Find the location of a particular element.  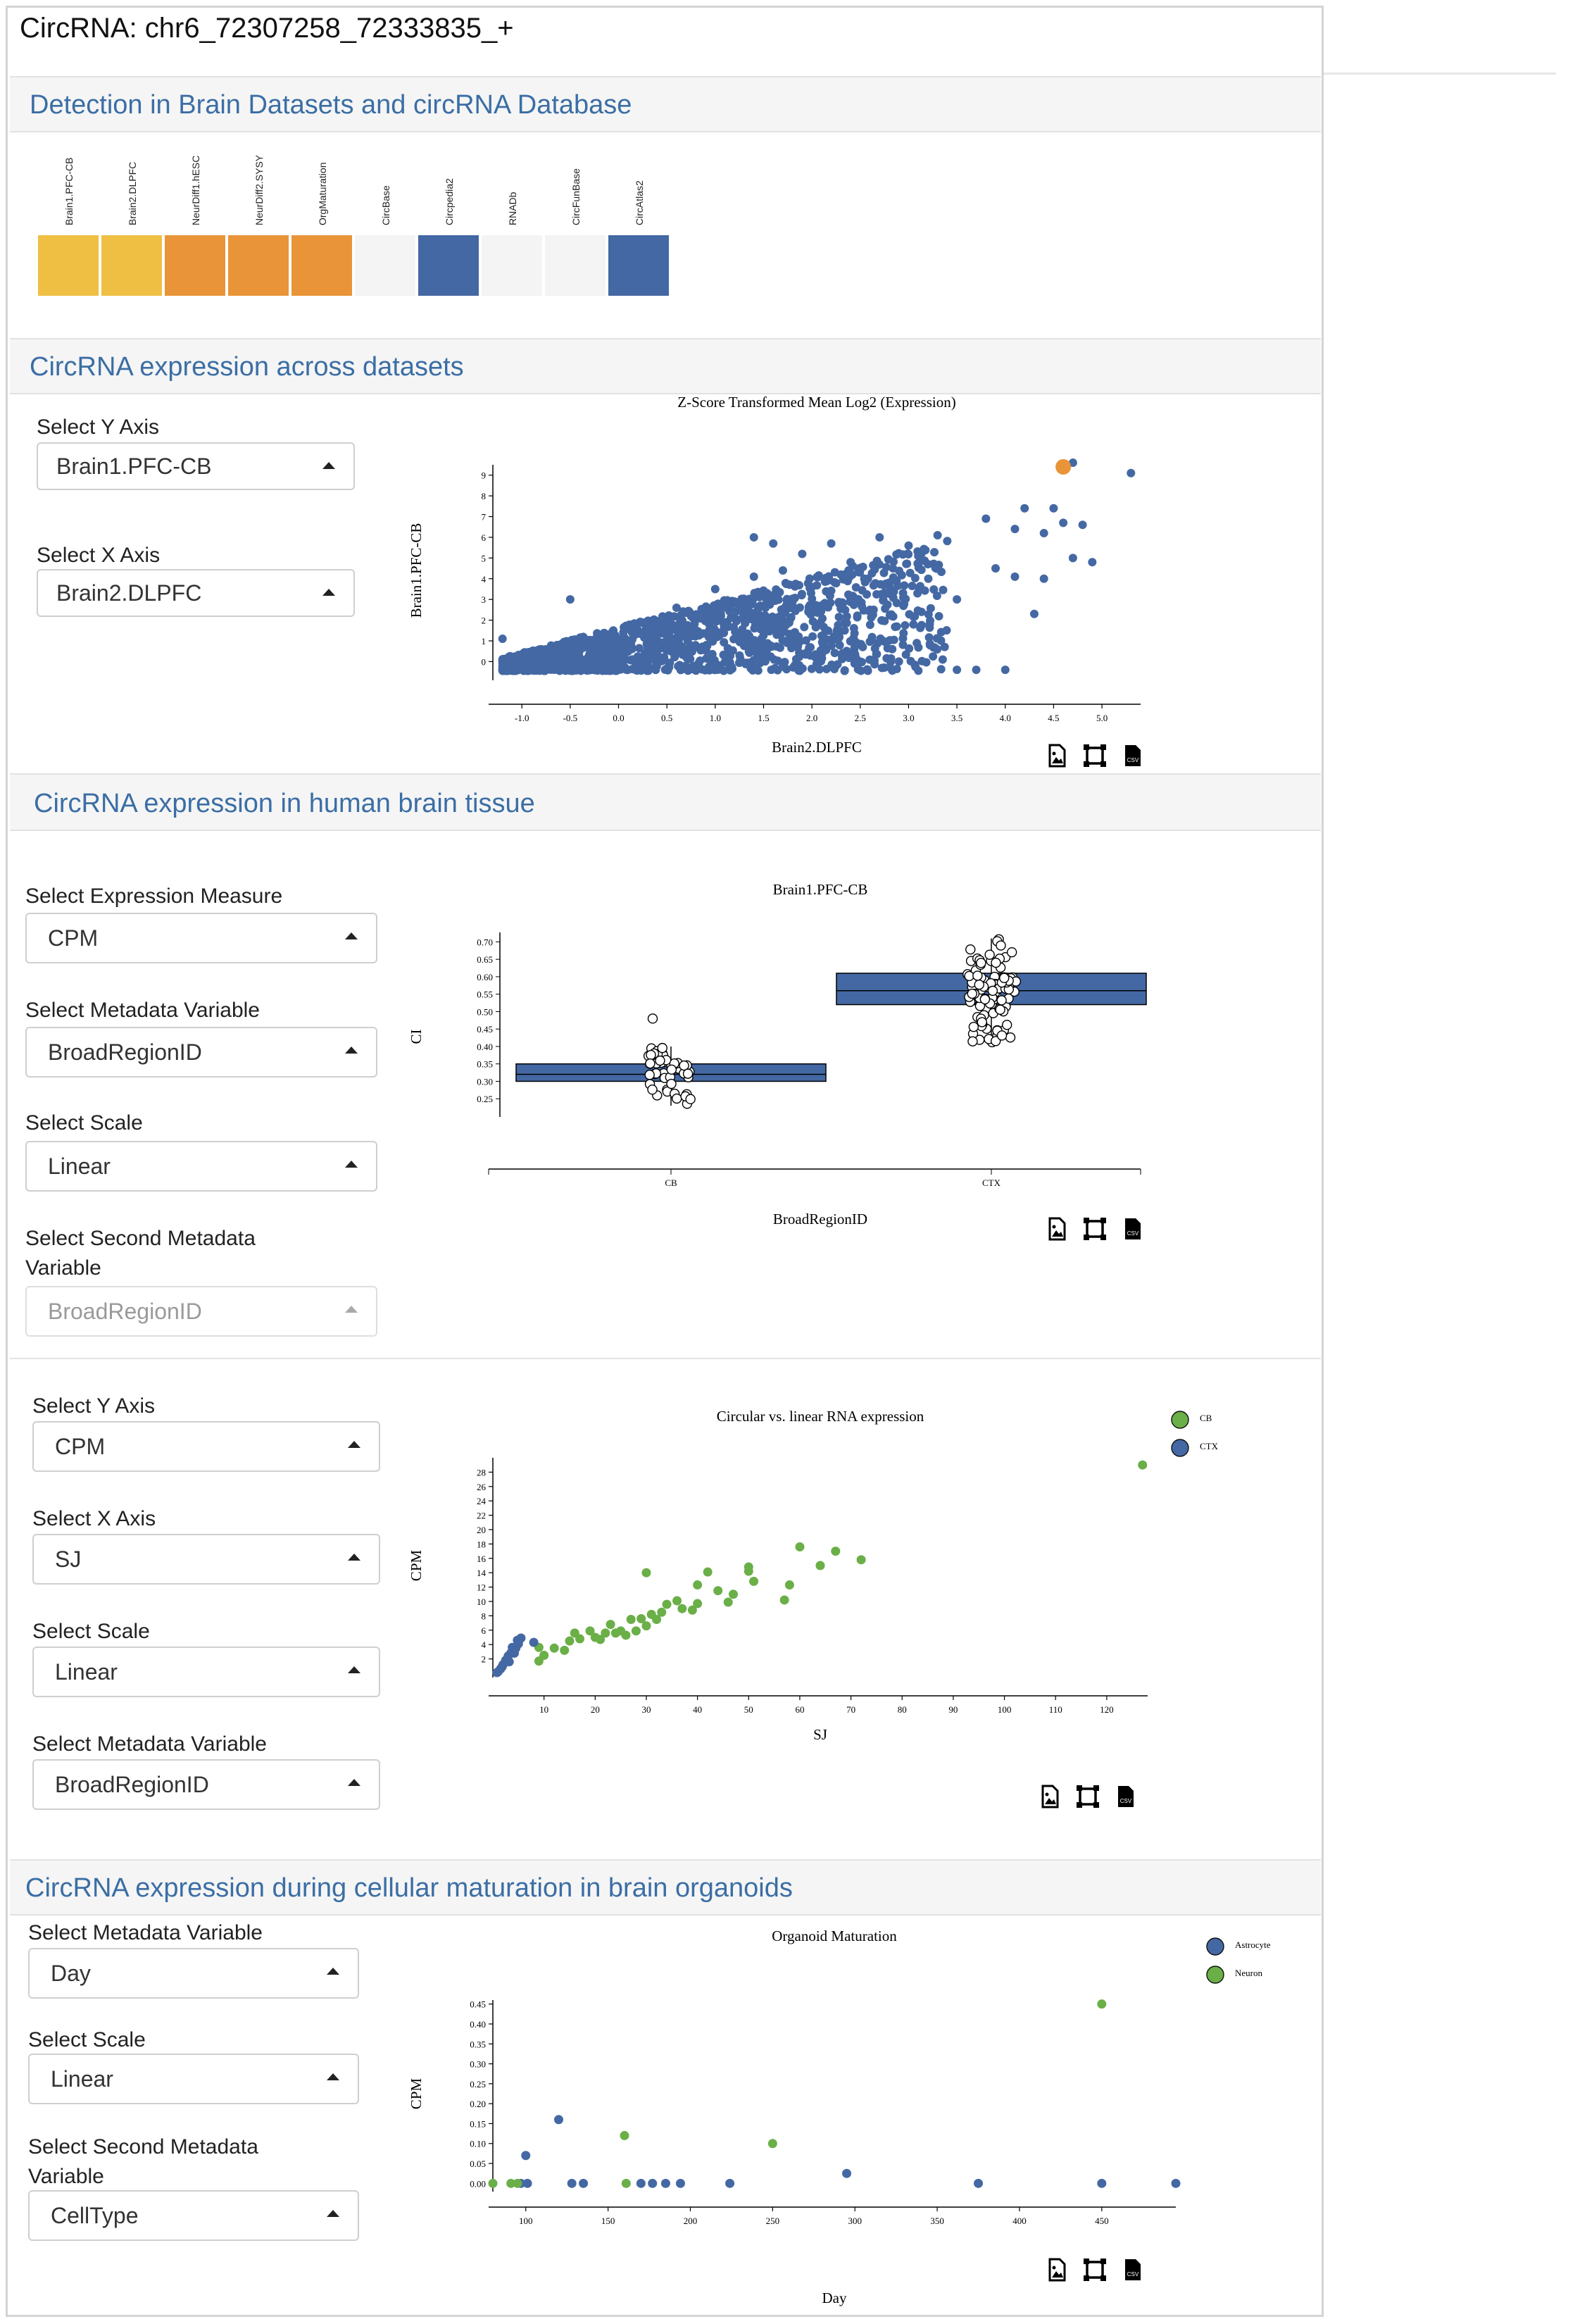

y-tick-label: 1 is located at coordinates (485, 641).